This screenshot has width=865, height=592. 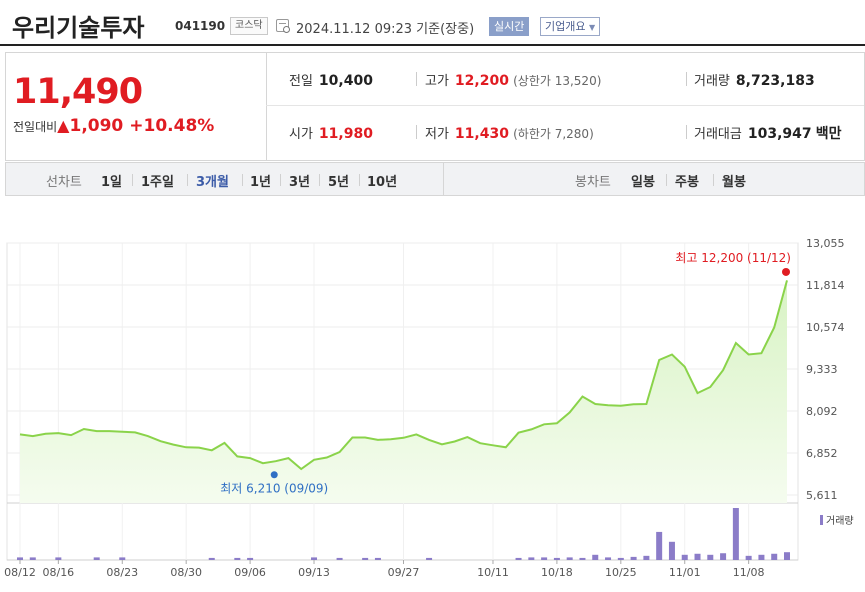 I want to click on prev-close: 전일 10,400, so click(x=331, y=81).